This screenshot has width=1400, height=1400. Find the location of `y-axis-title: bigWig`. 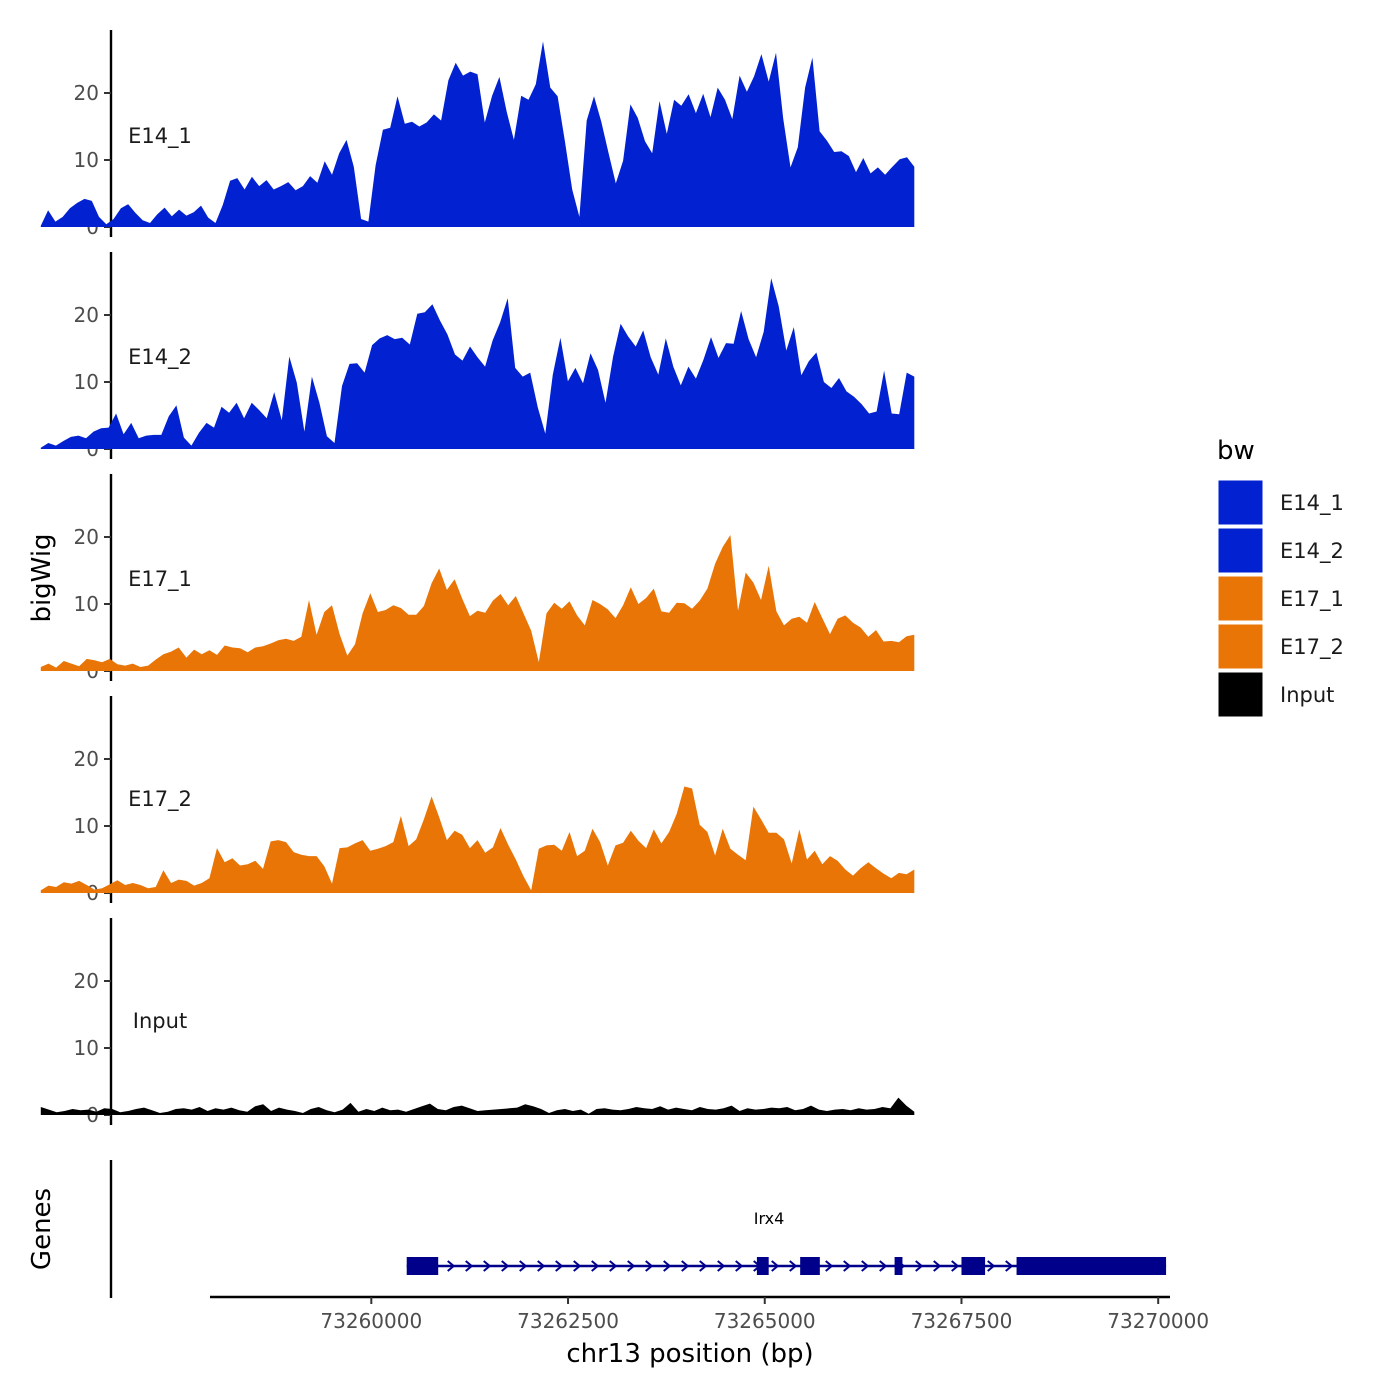

y-axis-title: bigWig is located at coordinates (42, 577).